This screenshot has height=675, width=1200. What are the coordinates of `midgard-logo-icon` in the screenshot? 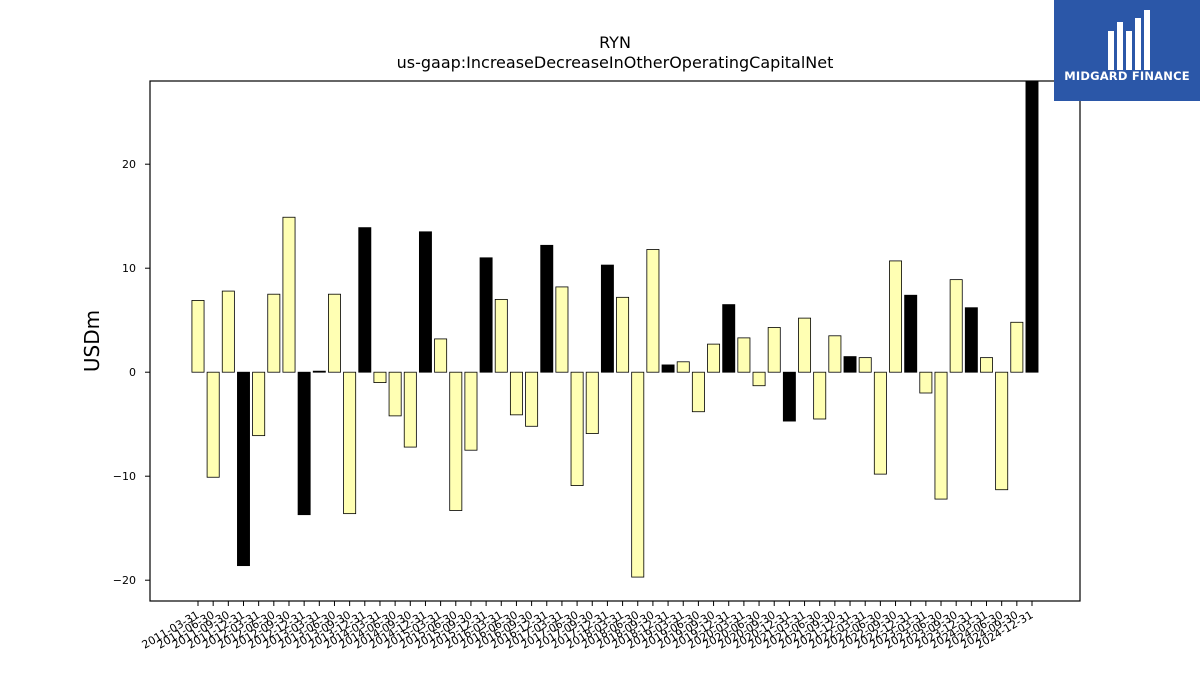 It's located at (1129, 40).